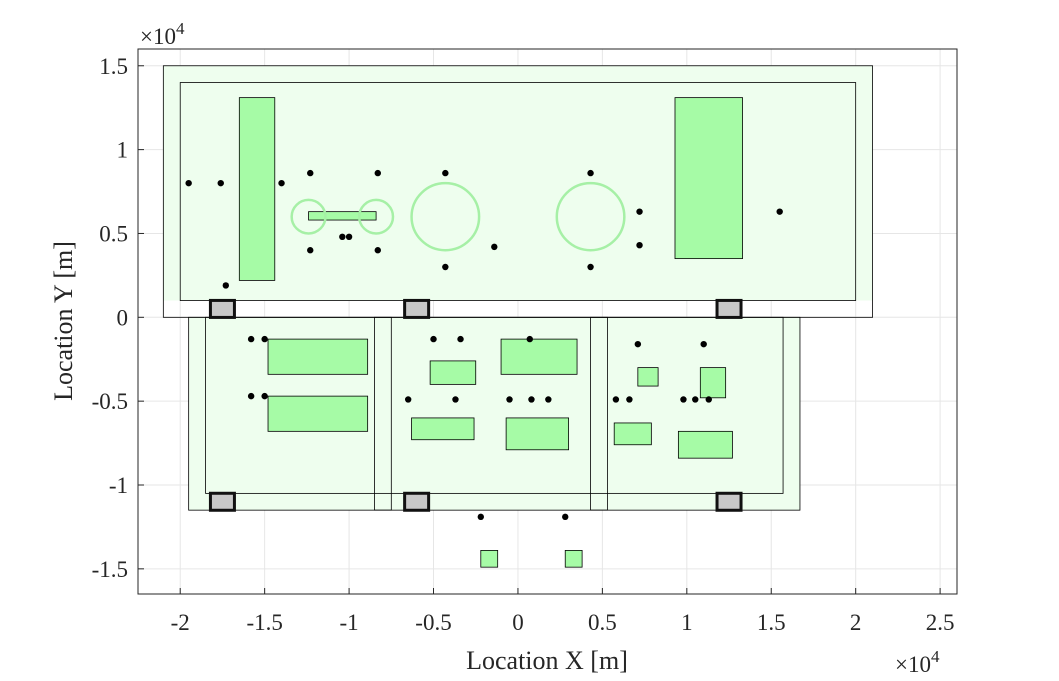 The height and width of the screenshot is (681, 1059). Describe the element at coordinates (123, 317) in the screenshot. I see `y-tick-label: 0` at that location.